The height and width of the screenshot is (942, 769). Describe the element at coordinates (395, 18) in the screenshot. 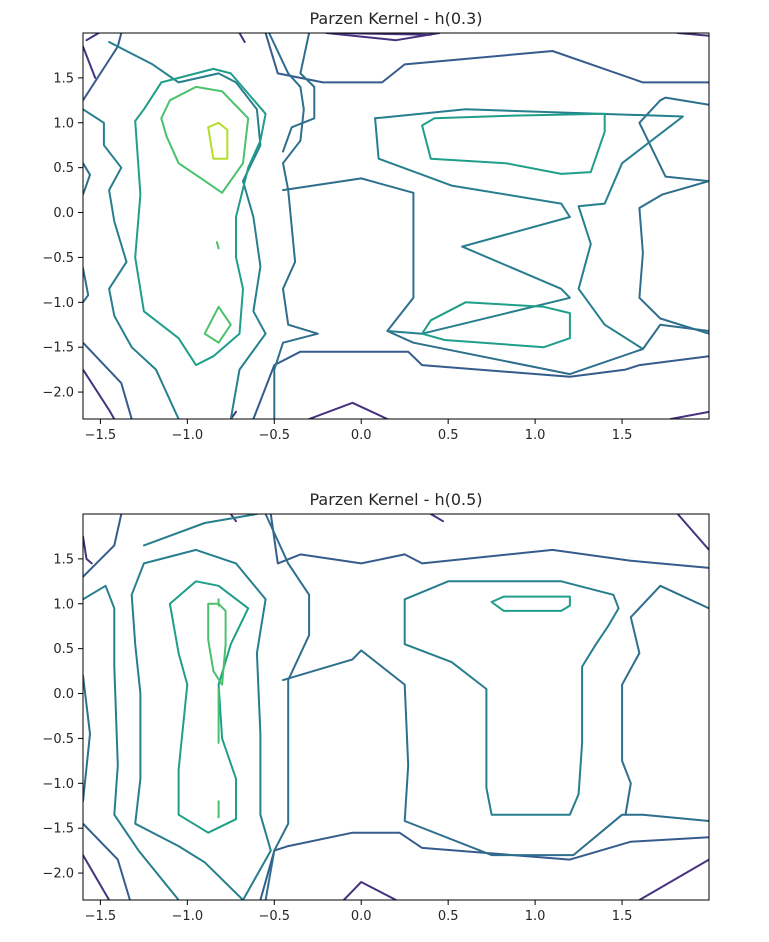

I see `chart-title: Parzen Kernel - h(0.3)` at that location.